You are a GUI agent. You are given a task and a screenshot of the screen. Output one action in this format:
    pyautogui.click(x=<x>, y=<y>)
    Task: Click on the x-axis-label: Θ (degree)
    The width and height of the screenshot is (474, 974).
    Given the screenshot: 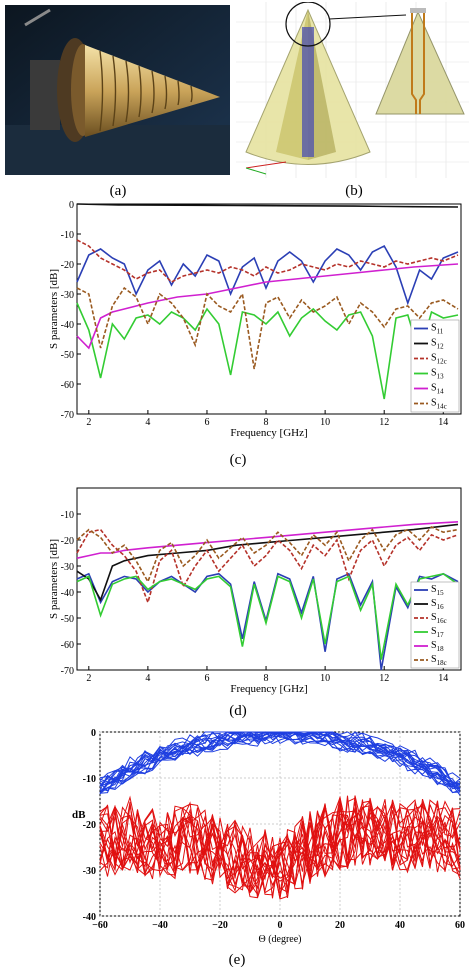 What is the action you would take?
    pyautogui.click(x=279, y=939)
    